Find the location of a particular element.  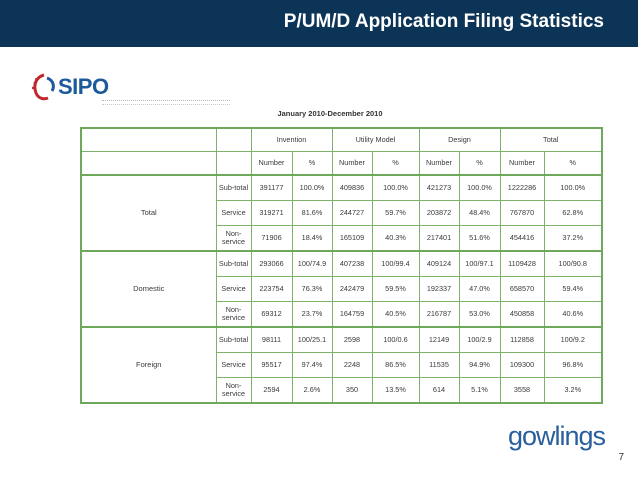

group-header-design: Design is located at coordinates (459, 139).